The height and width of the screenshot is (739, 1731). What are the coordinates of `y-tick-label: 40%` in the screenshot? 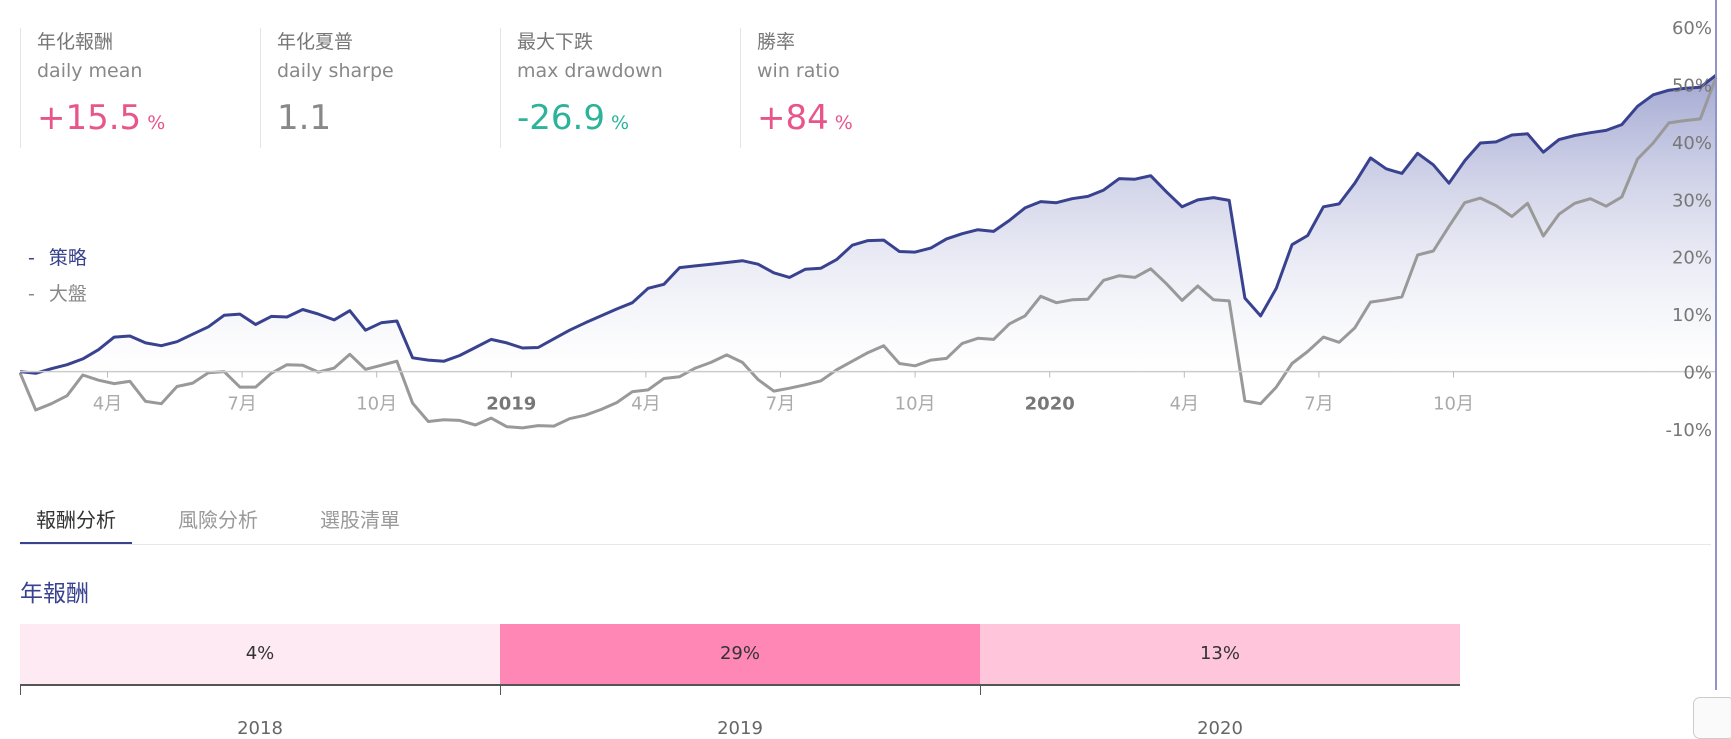 It's located at (1692, 143).